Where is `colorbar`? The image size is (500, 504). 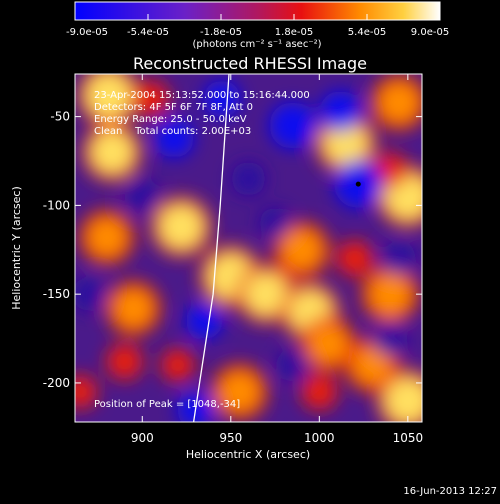 colorbar is located at coordinates (257, 11).